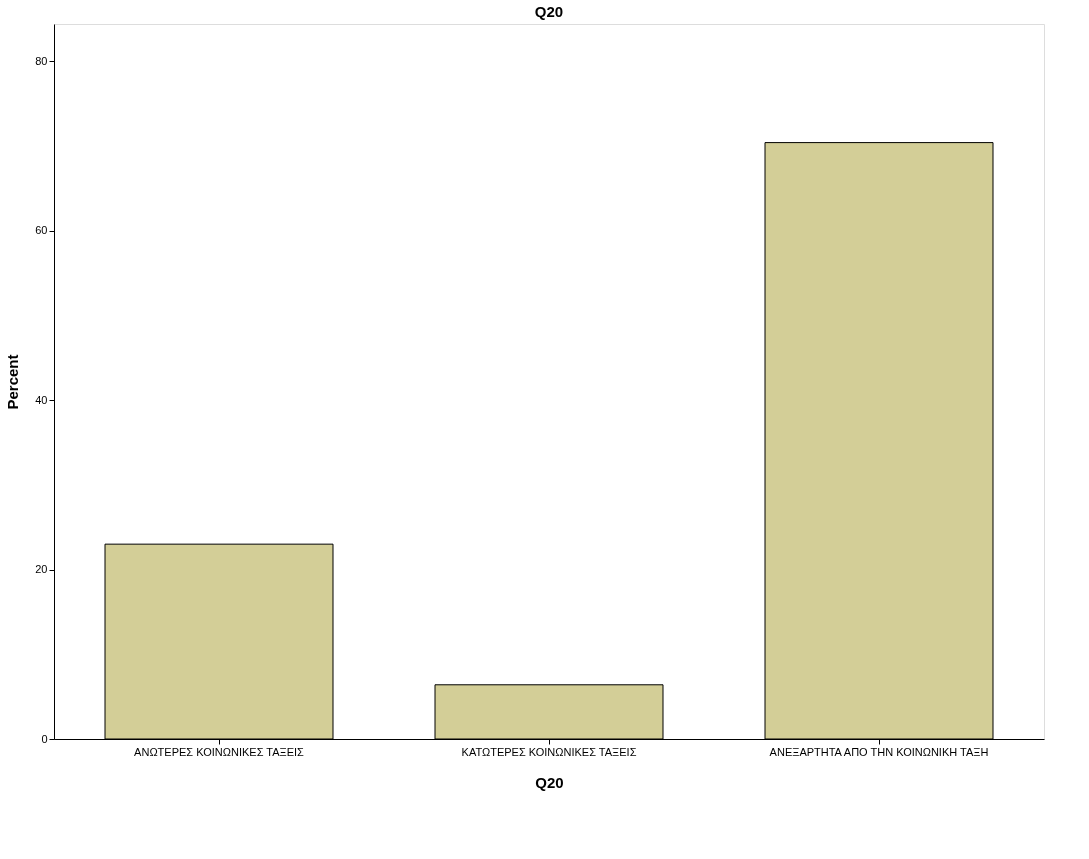 The image size is (1089, 859). I want to click on y-tick-label: 20, so click(41, 569).